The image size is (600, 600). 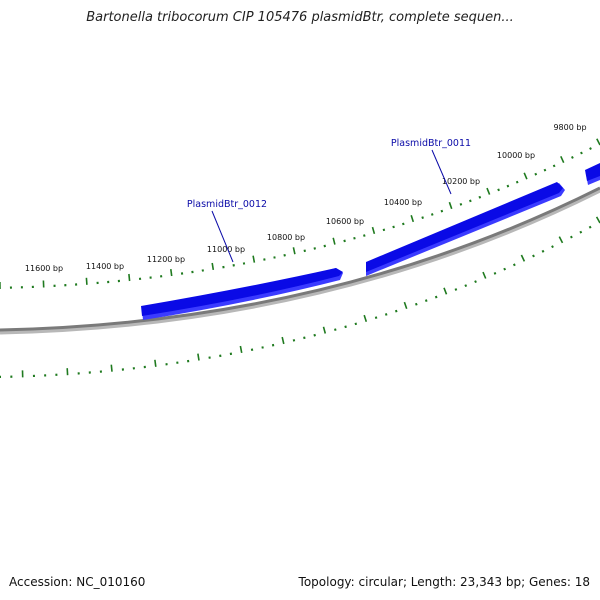 What do you see at coordinates (569, 127) in the screenshot?
I see `tick-label: 9800 bp` at bounding box center [569, 127].